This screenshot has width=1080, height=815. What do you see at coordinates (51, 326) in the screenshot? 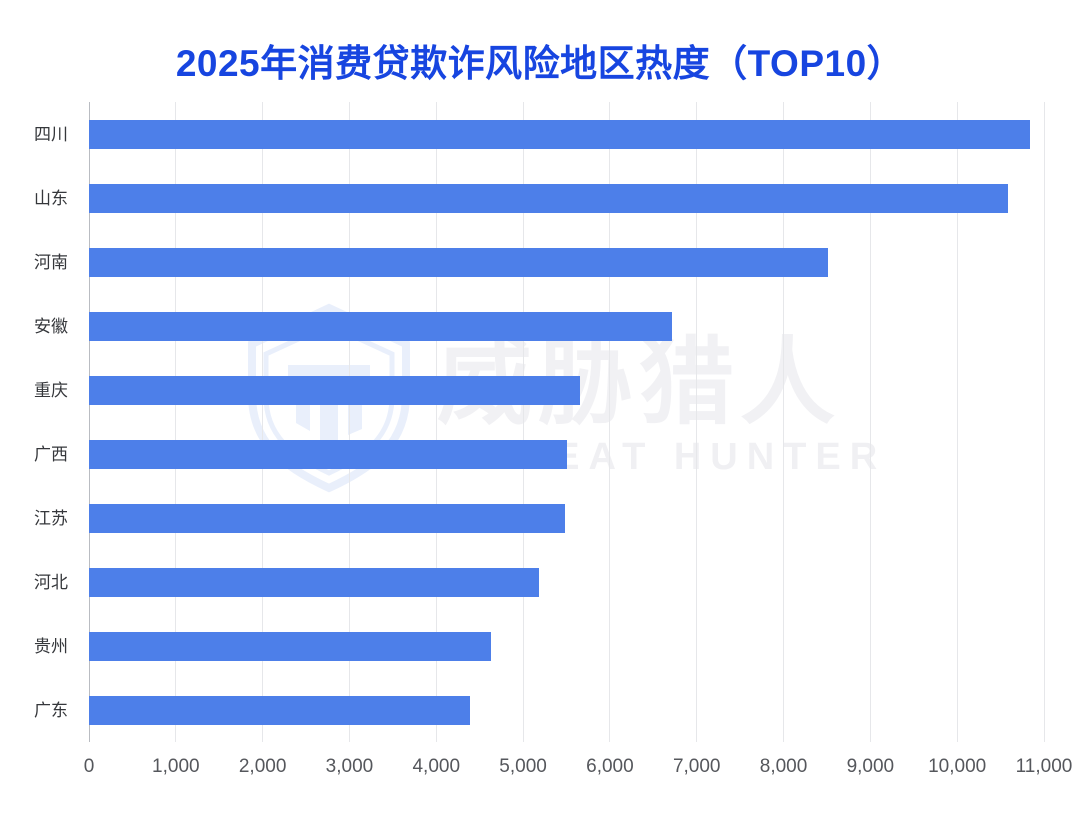
I see `y-axis-category-label: 安徽` at bounding box center [51, 326].